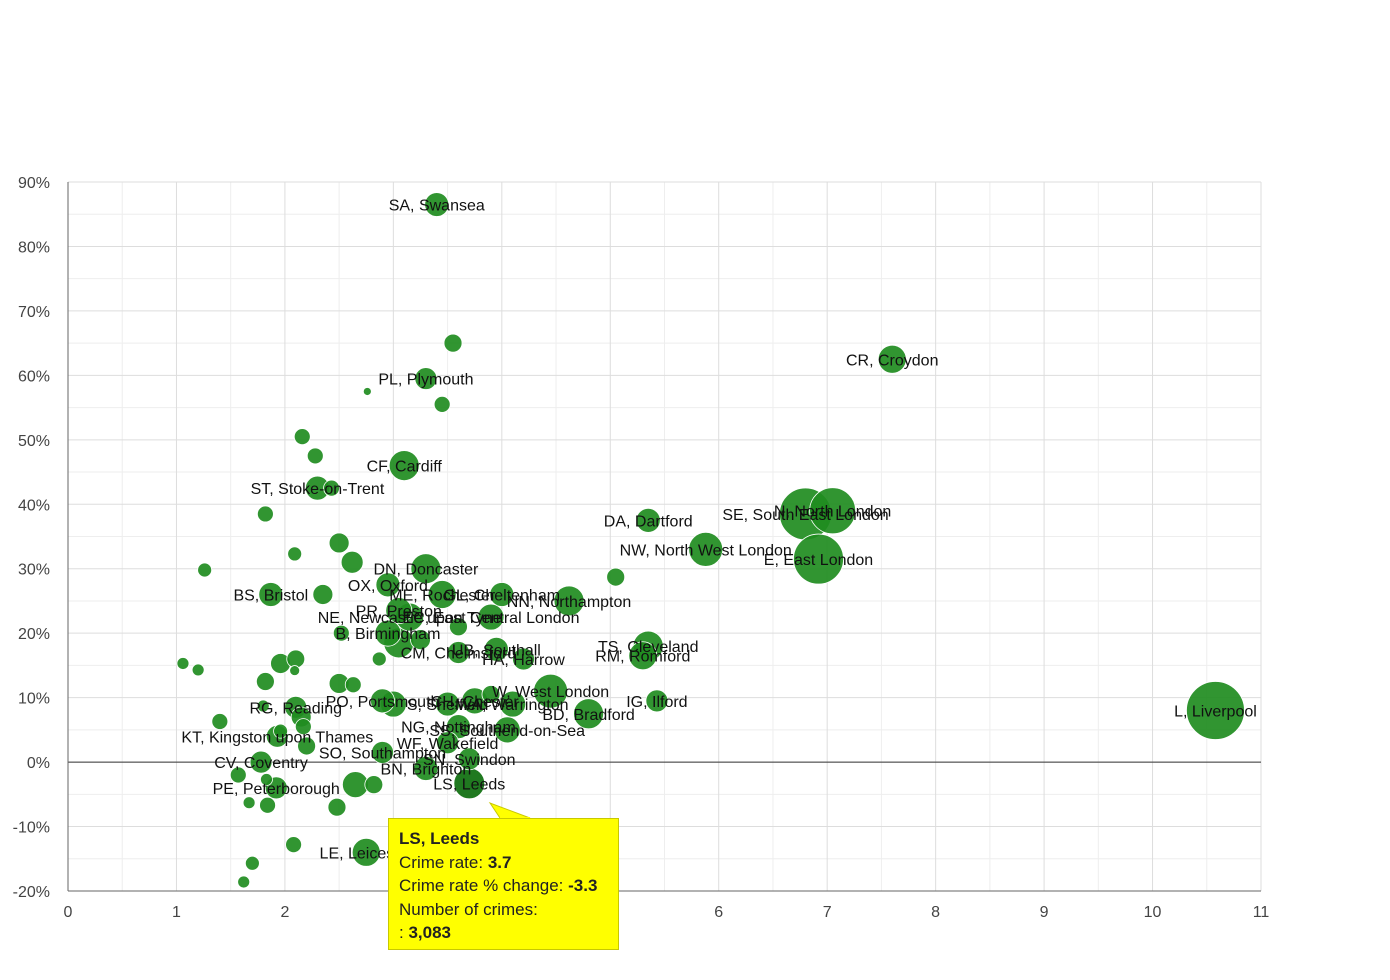  I want to click on bubble-label: NN, Northampton, so click(569, 602).